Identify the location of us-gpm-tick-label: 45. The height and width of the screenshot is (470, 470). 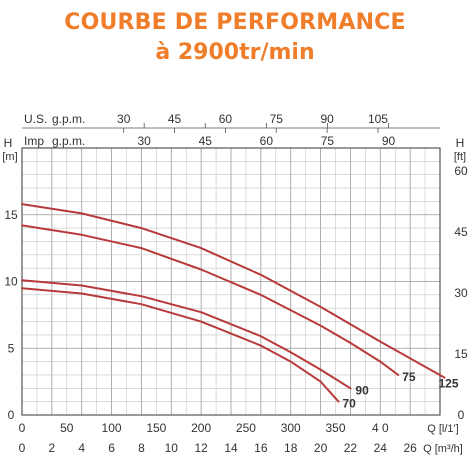
(175, 119).